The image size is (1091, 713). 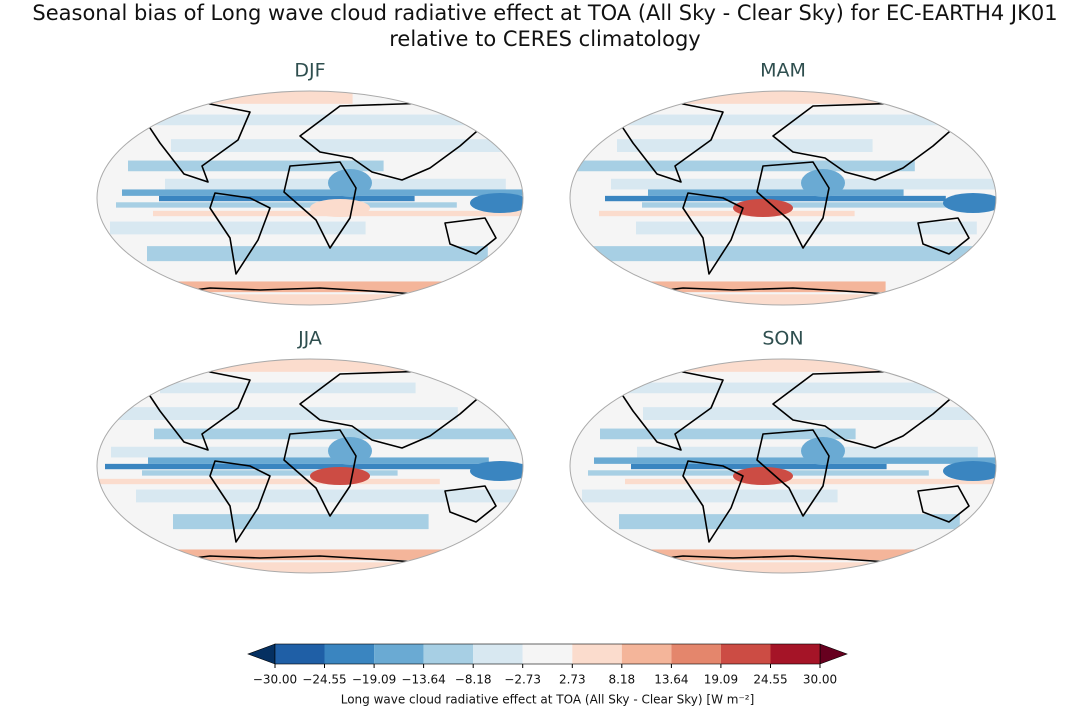 What do you see at coordinates (374, 680) in the screenshot?
I see `colorbar-tick-label: −19.09` at bounding box center [374, 680].